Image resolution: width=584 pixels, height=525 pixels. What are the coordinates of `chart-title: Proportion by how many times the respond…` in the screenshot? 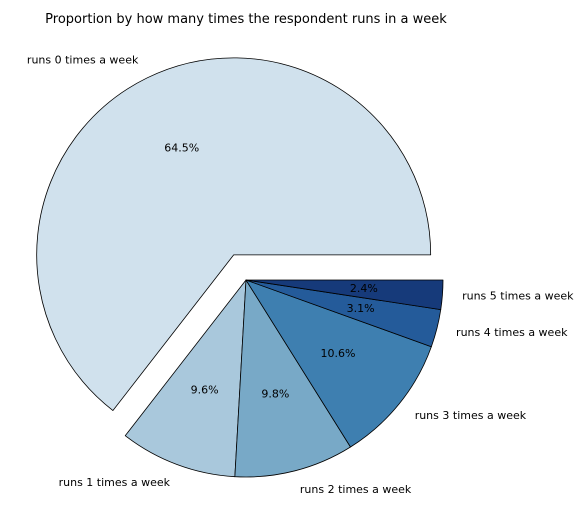 It's located at (246, 19).